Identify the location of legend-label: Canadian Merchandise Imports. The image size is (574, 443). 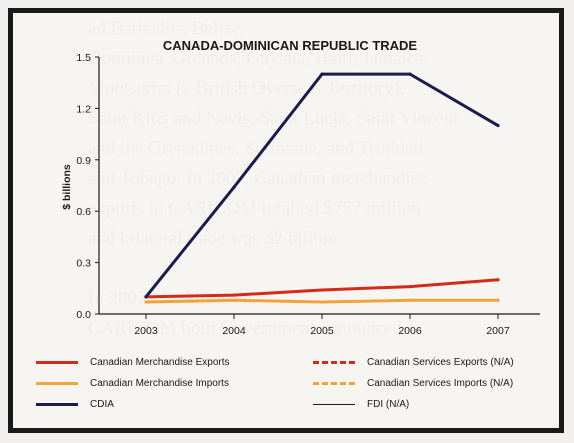
(159, 383).